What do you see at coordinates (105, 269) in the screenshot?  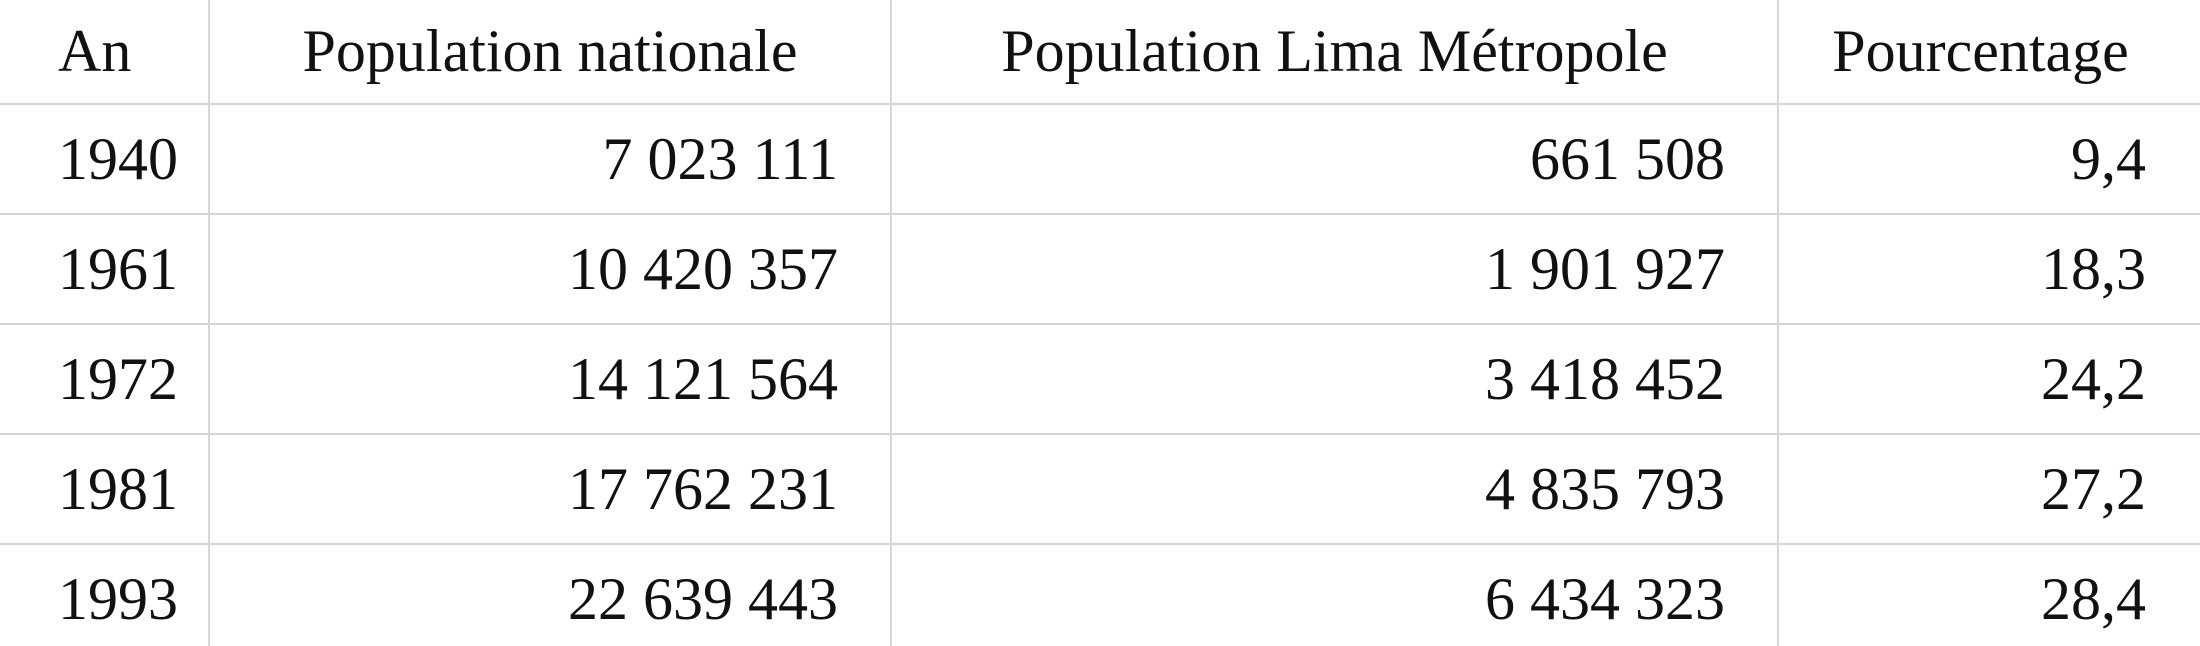 I see `year-cell: 1961` at bounding box center [105, 269].